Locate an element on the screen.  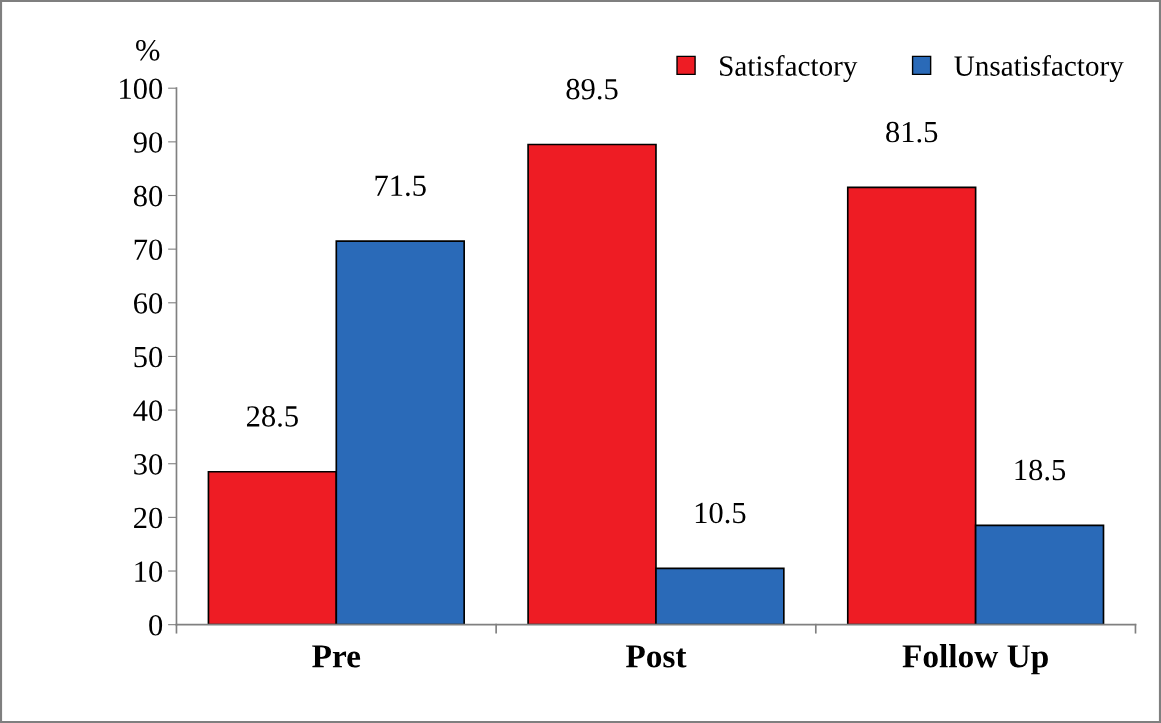
y-tick-label: 90 is located at coordinates (148, 142).